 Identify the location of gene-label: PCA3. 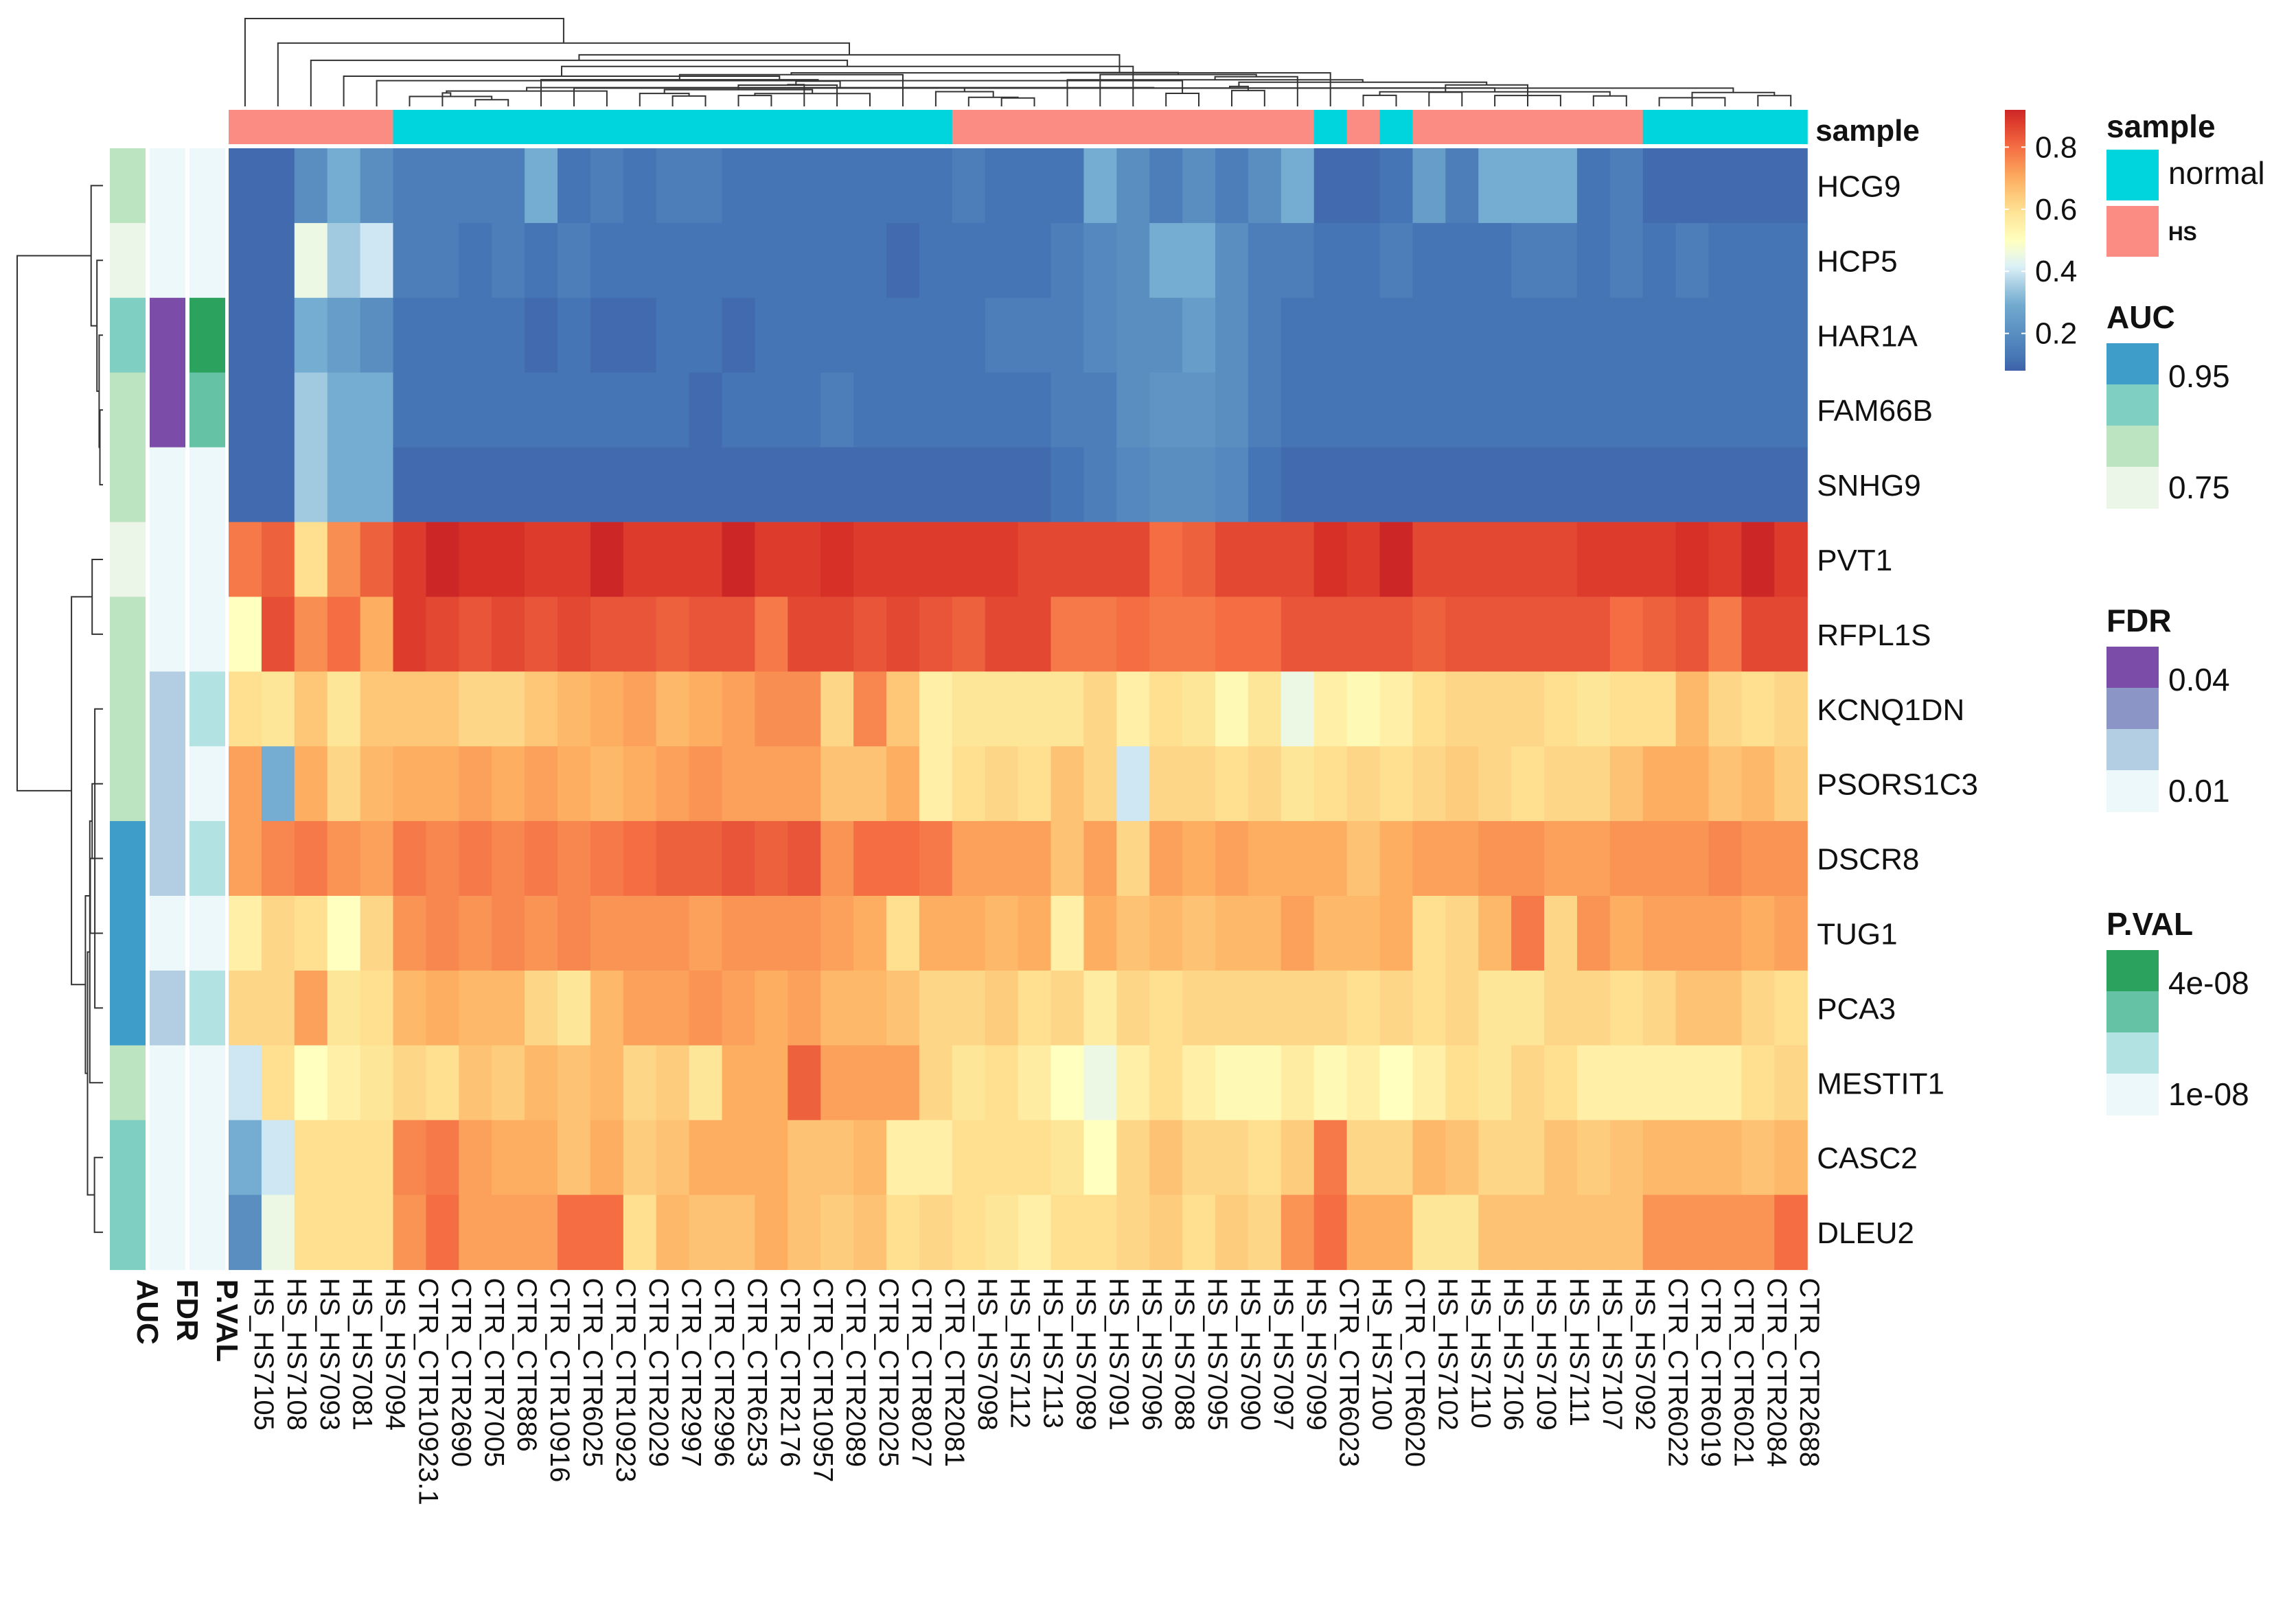
(1856, 1009).